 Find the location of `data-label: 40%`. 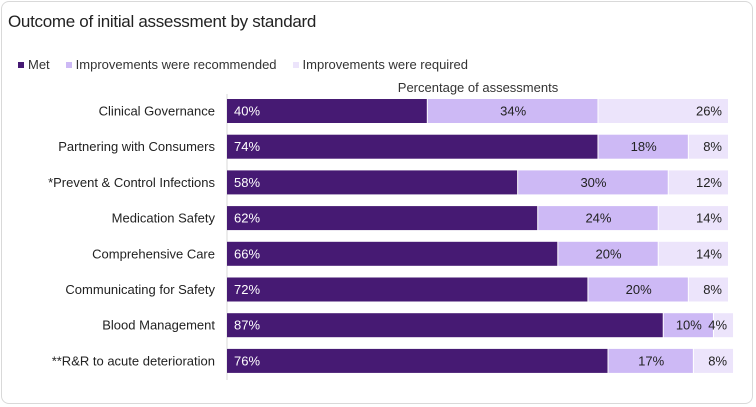

data-label: 40% is located at coordinates (247, 111).